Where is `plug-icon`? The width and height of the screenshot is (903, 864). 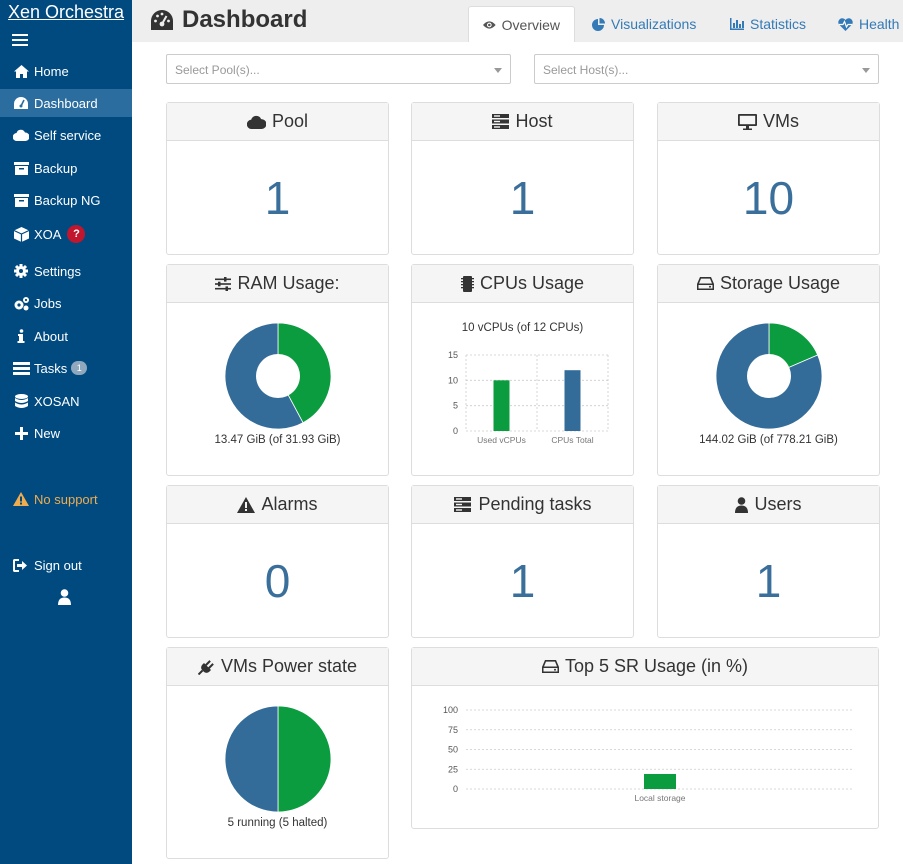
plug-icon is located at coordinates (205, 667).